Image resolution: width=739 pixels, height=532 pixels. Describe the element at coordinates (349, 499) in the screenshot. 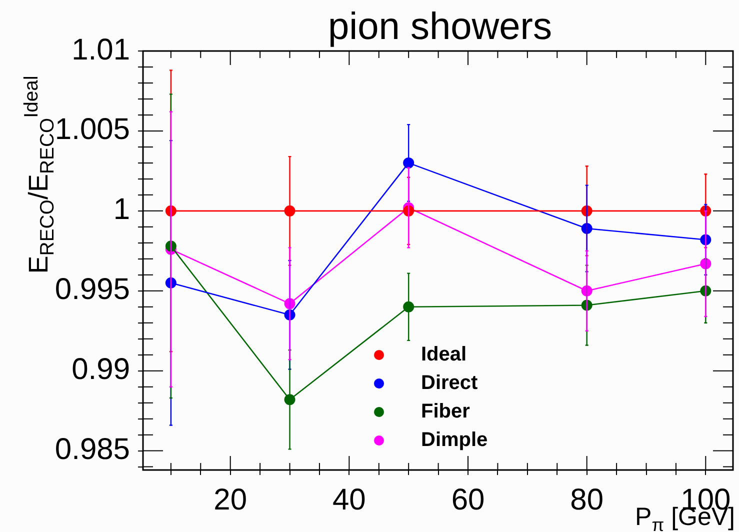

I see `x-tick-label: 40` at that location.